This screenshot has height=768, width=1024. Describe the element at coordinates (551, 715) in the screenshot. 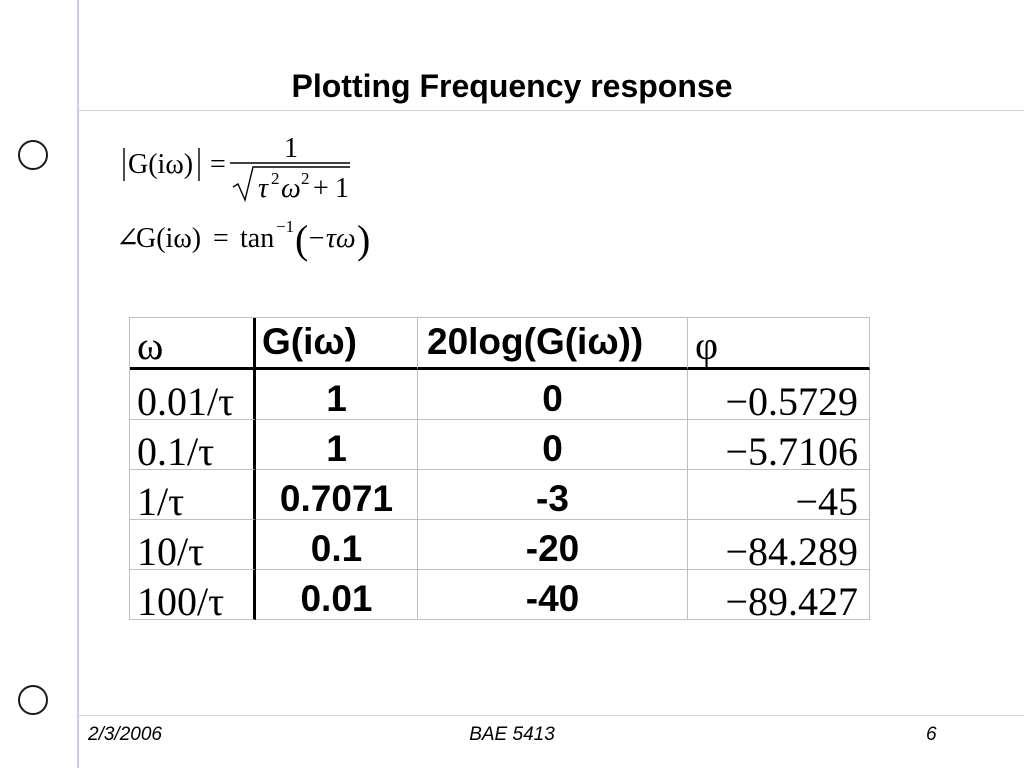

I see `footer-rule` at that location.